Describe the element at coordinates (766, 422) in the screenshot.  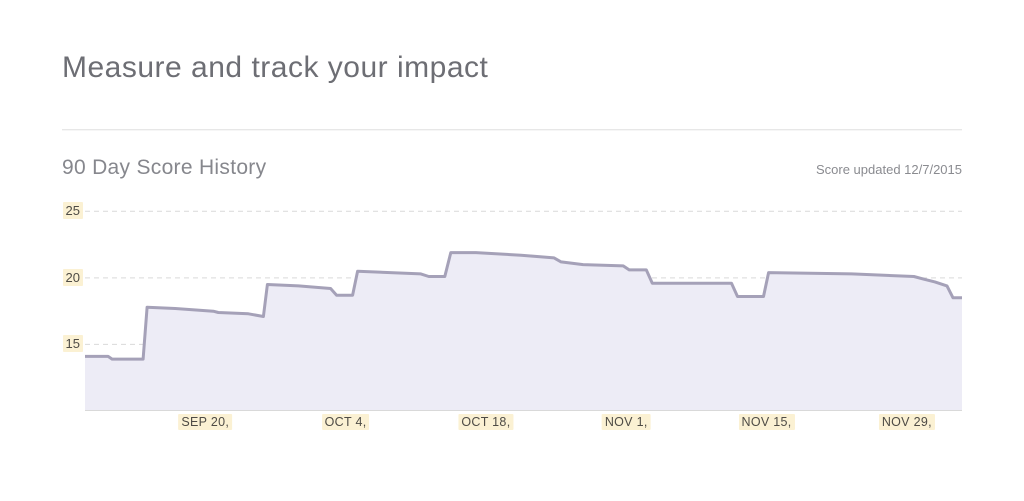
I see `x-tick-label: NOV 15,` at that location.